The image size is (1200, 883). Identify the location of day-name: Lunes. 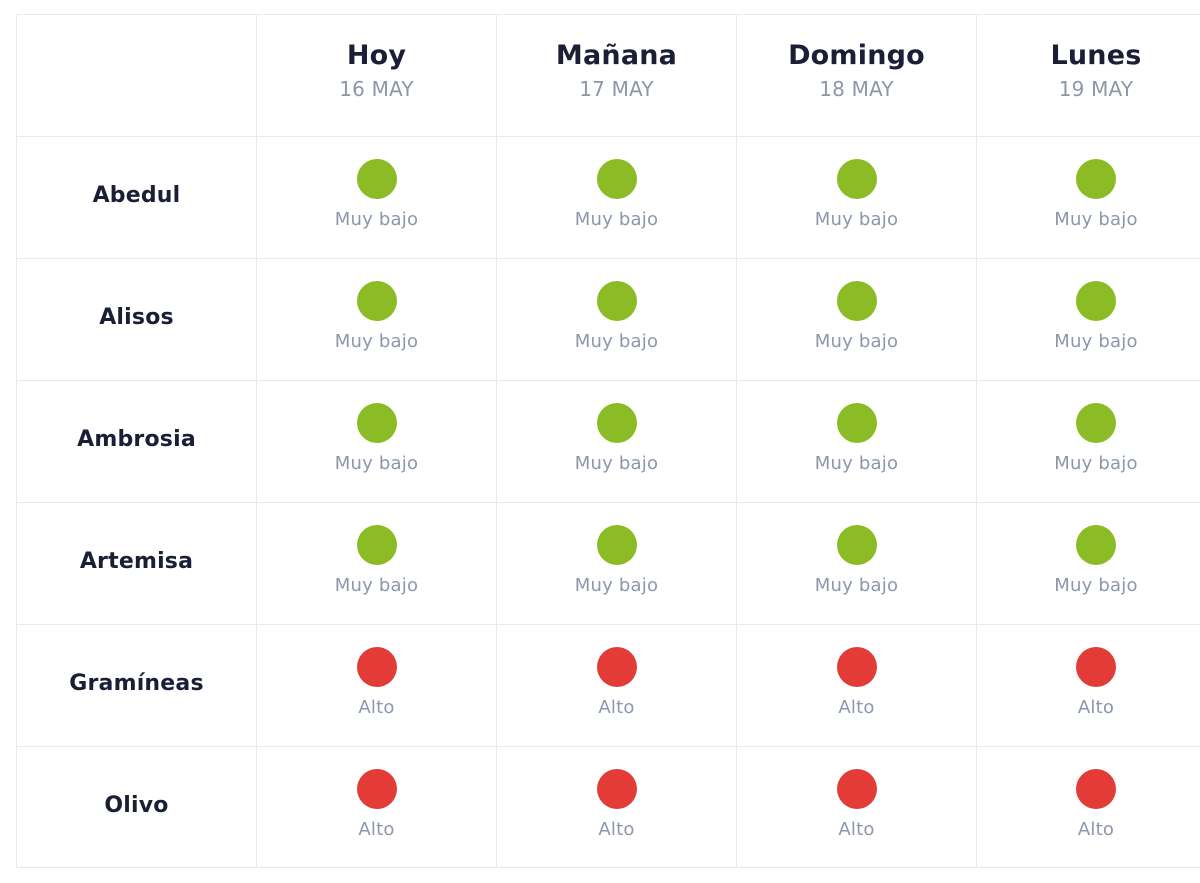
(1096, 56).